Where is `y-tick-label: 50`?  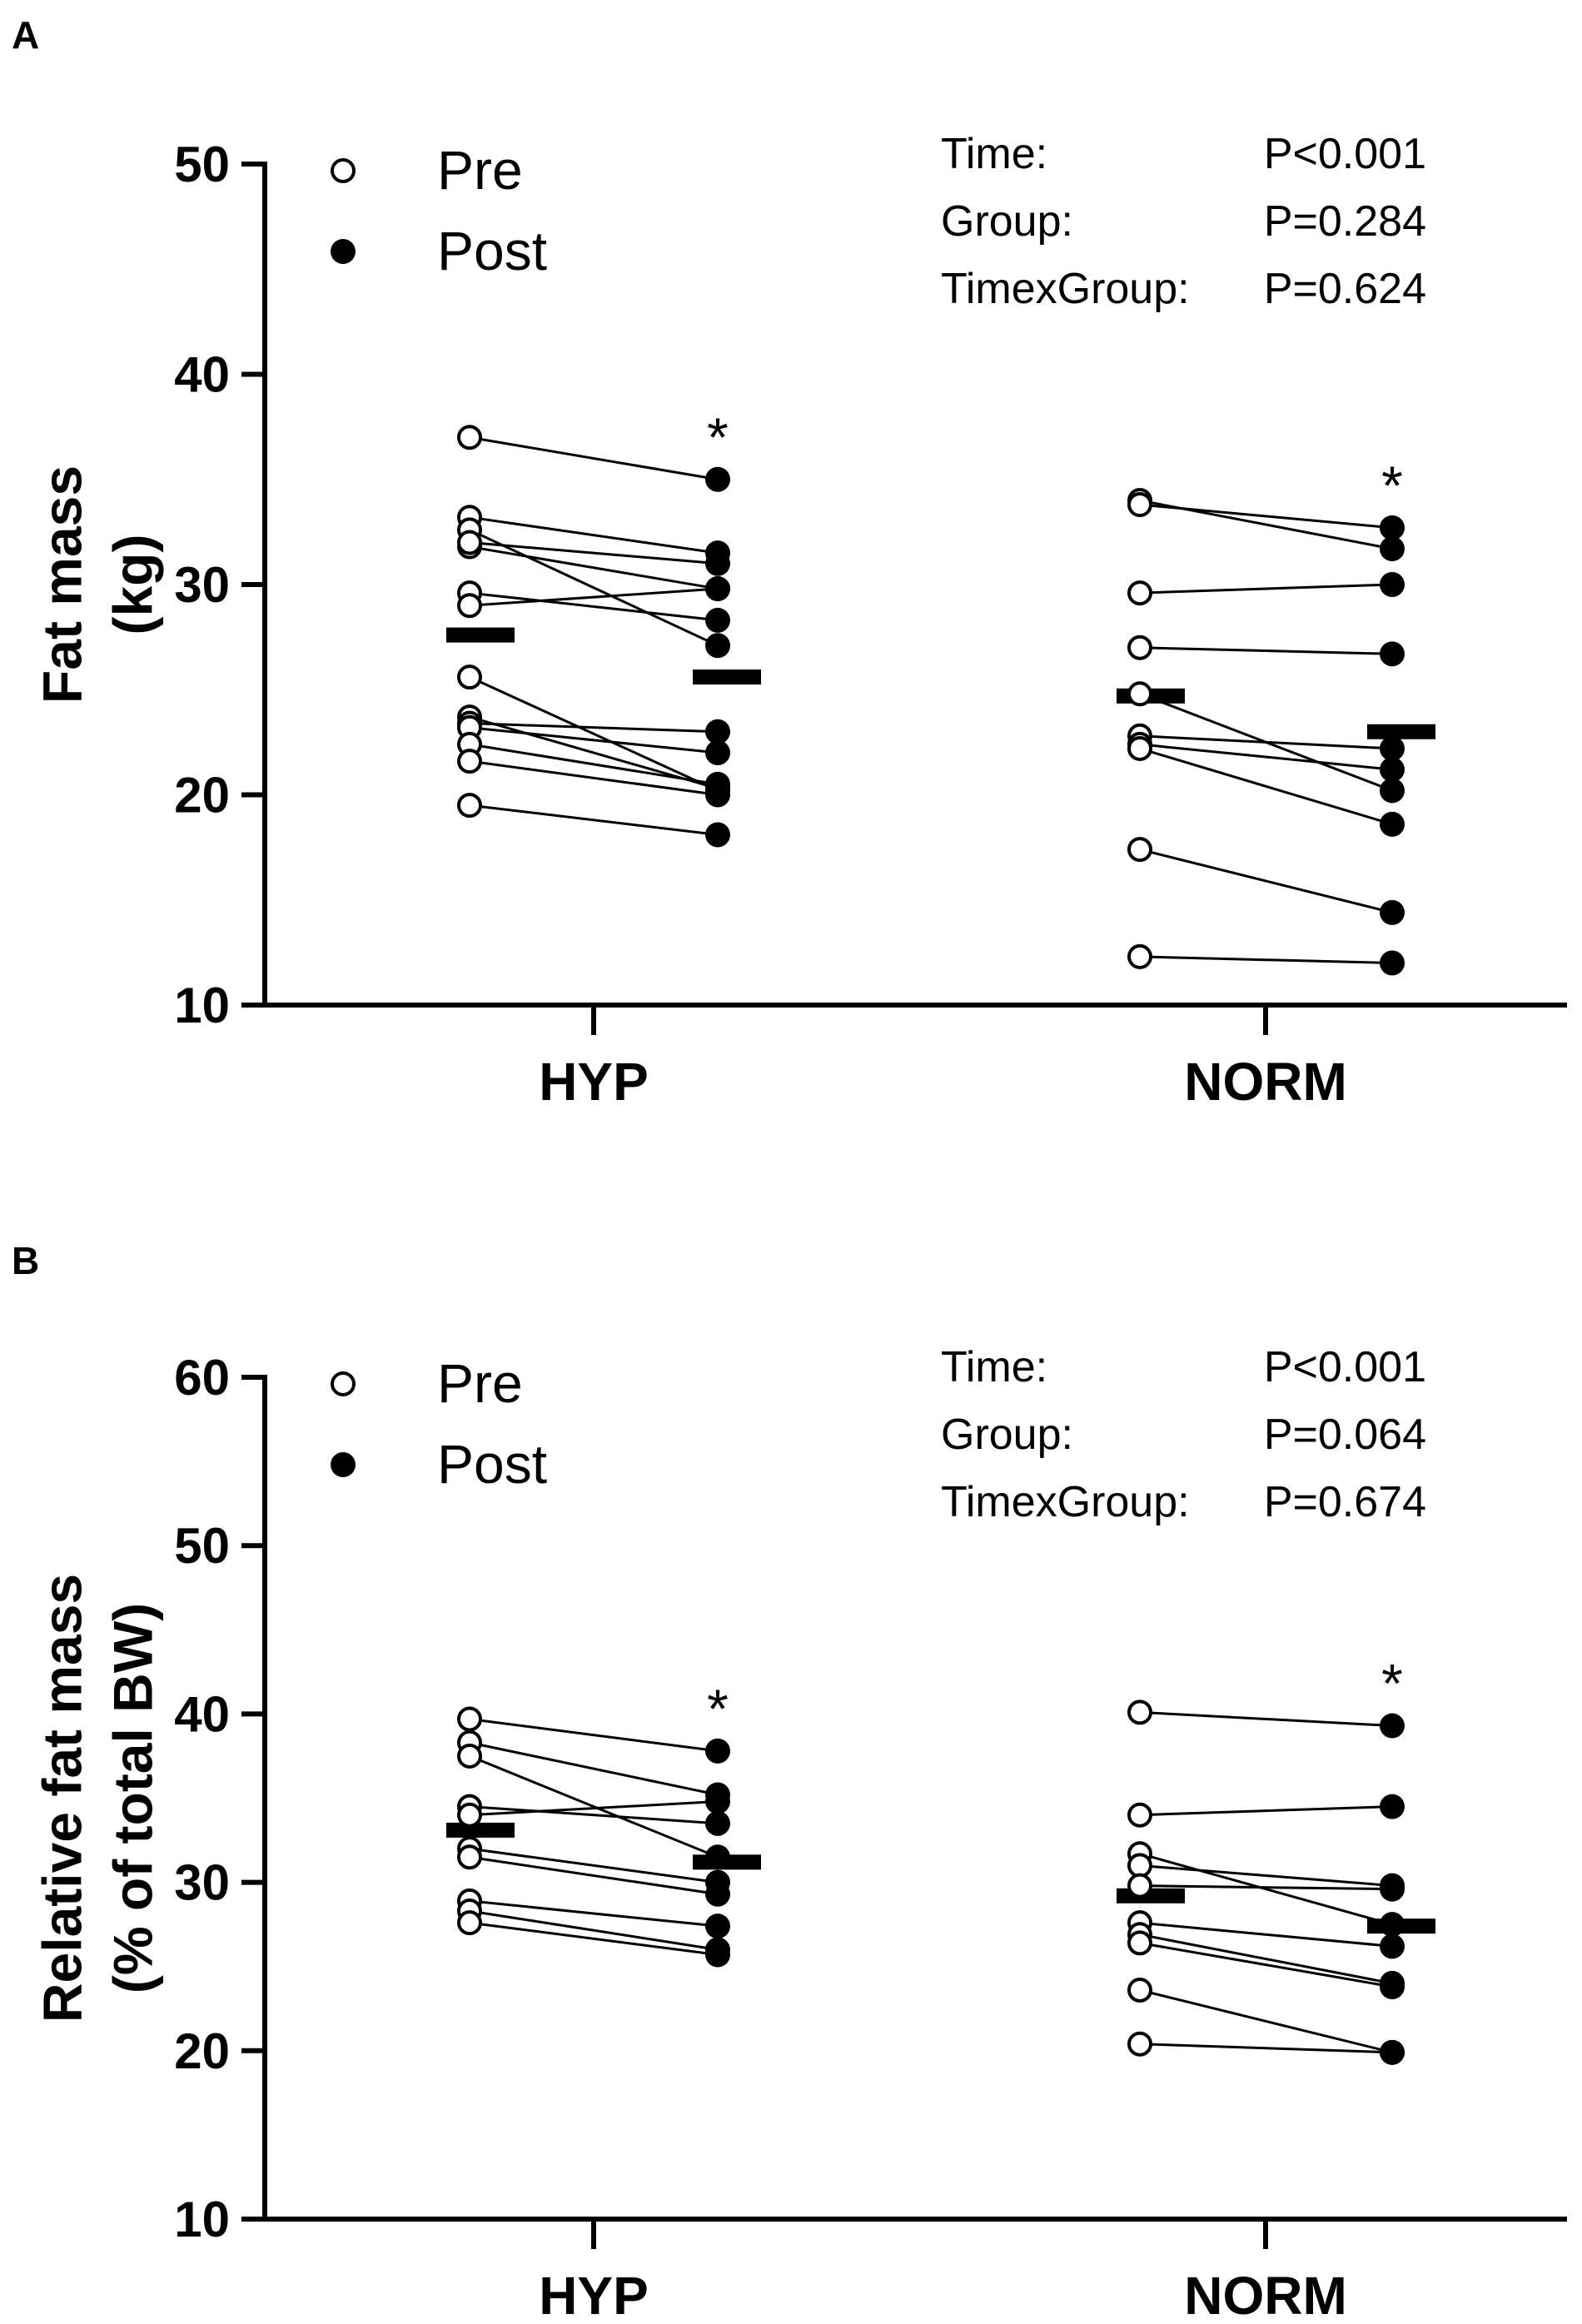
y-tick-label: 50 is located at coordinates (202, 1546).